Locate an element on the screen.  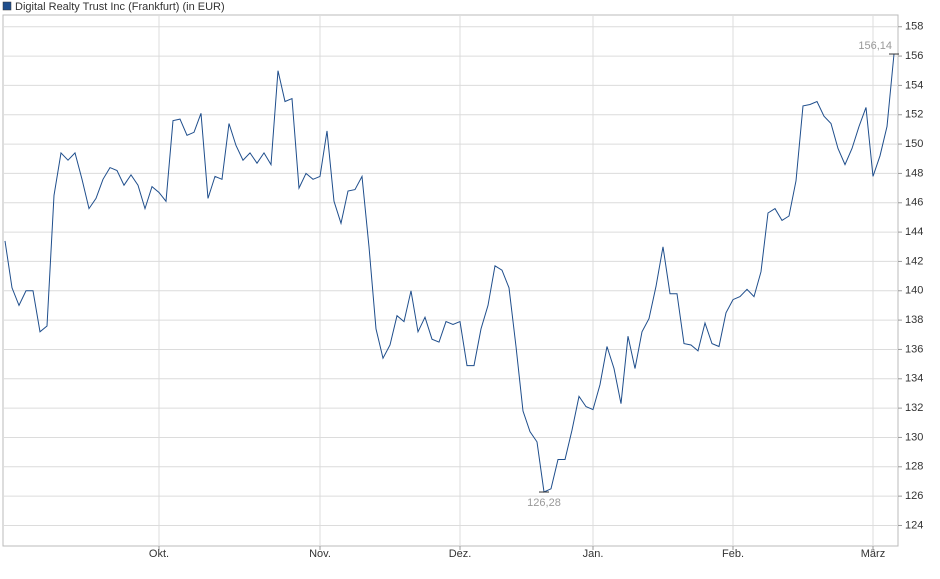
value-label: 156,14 is located at coordinates (875, 46).